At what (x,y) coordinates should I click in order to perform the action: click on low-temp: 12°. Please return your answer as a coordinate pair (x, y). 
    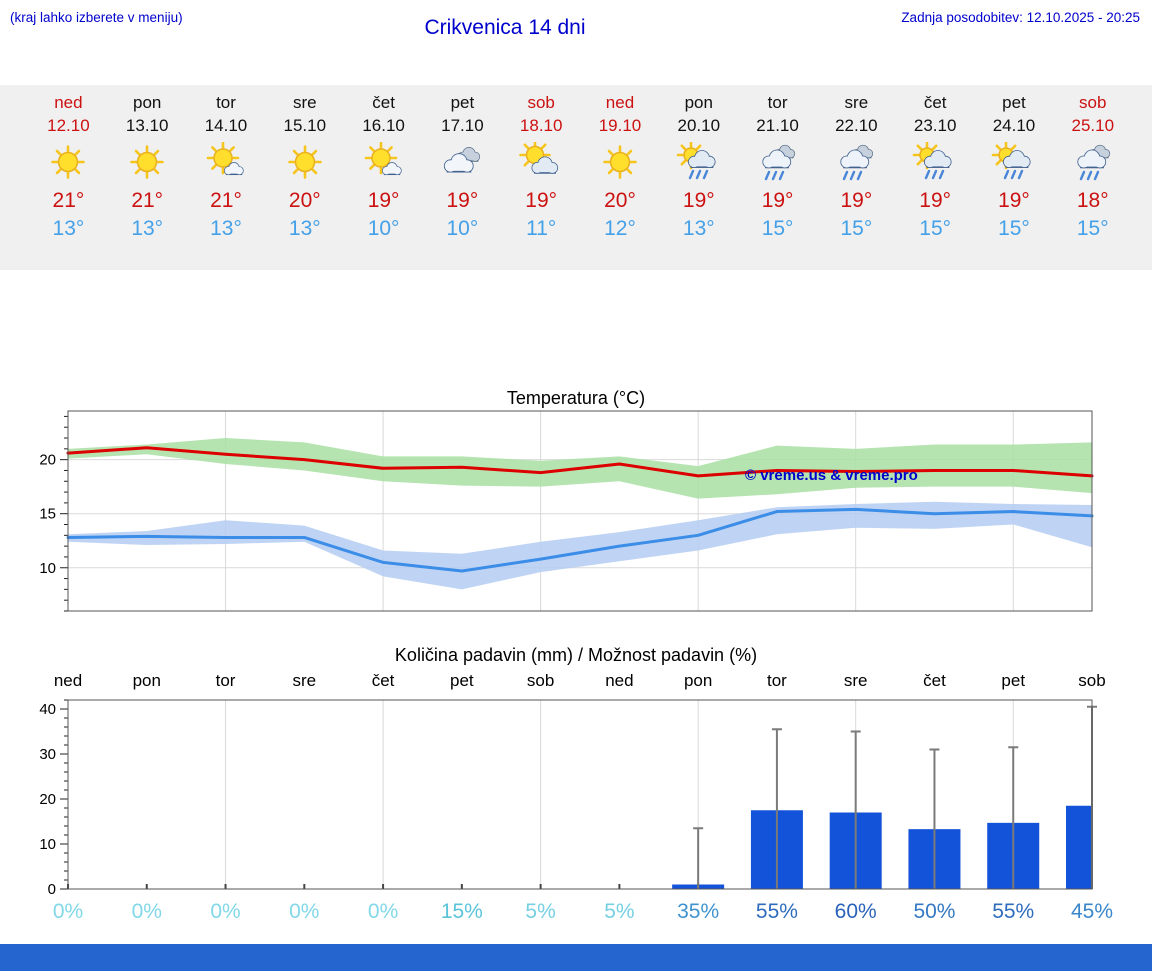
    Looking at the image, I should click on (620, 228).